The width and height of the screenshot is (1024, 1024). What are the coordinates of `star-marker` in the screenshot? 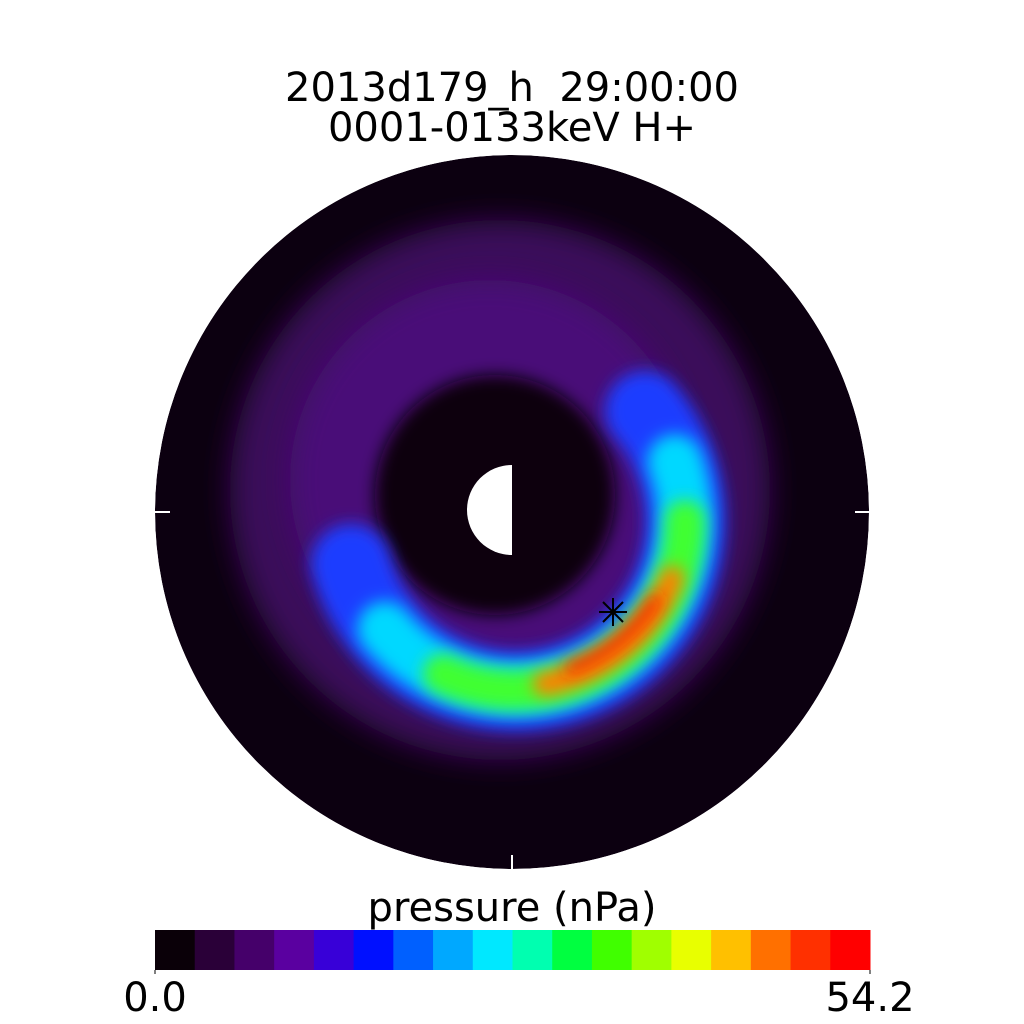 It's located at (613, 612).